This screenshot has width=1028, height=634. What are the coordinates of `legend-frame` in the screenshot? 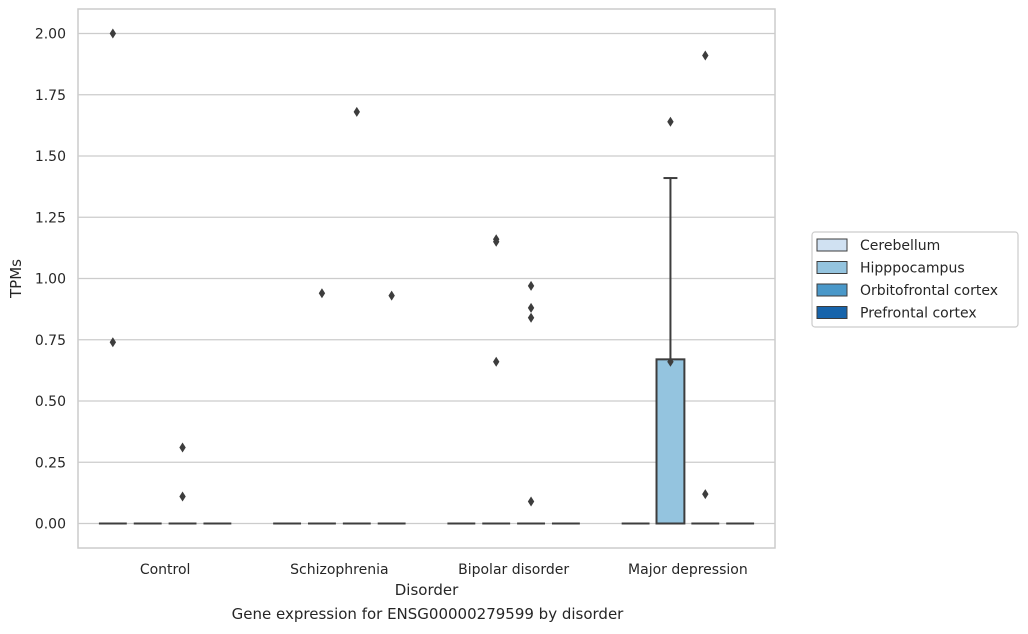 It's located at (915, 279).